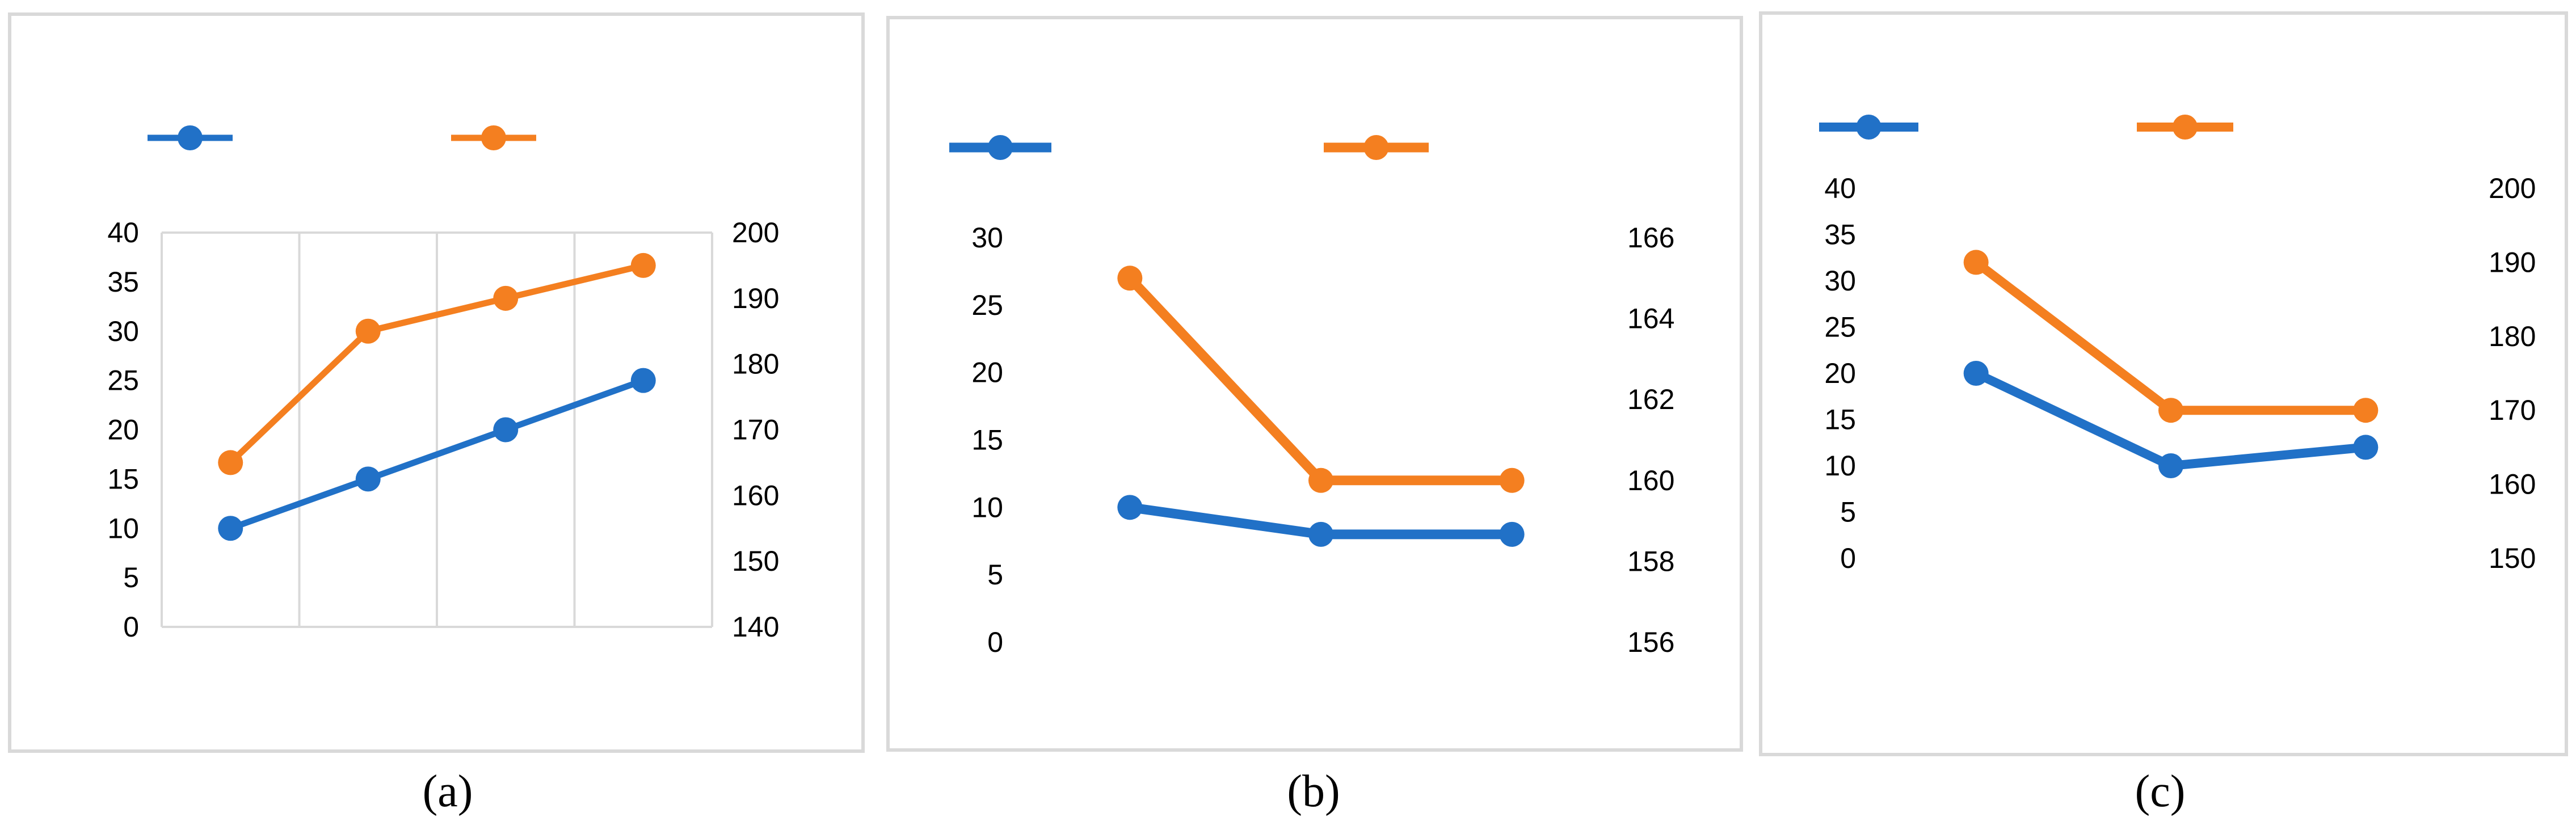 This screenshot has height=830, width=2576. I want to click on caption-a: (a), so click(448, 791).